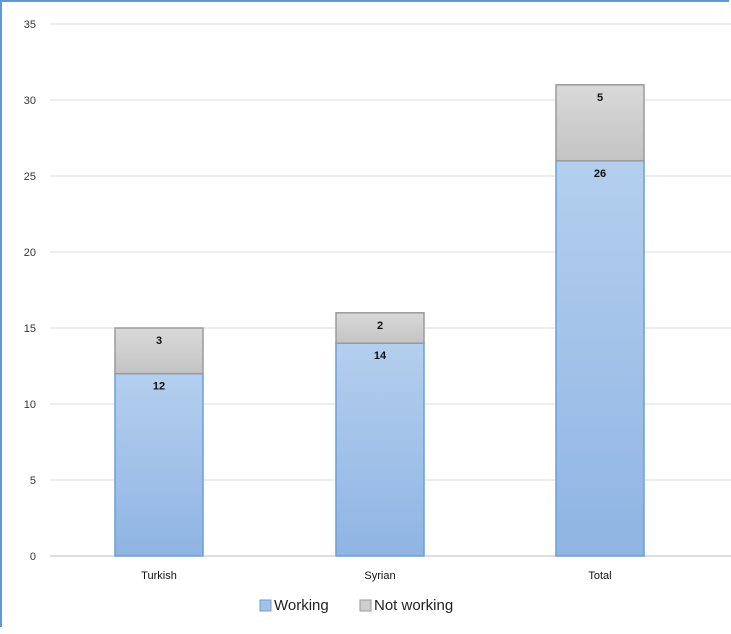 This screenshot has height=634, width=731. What do you see at coordinates (413, 605) in the screenshot?
I see `legend-label: Not working` at bounding box center [413, 605].